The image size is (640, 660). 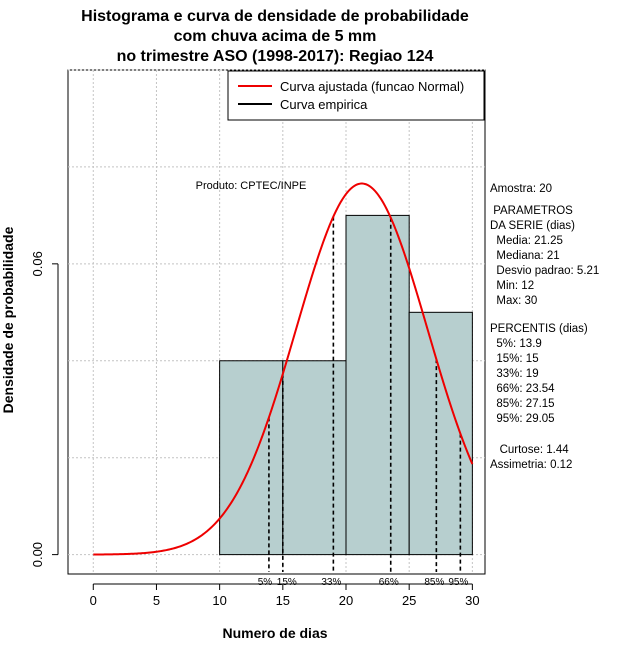 I want to click on x-tick-label: 10, so click(x=219, y=600).